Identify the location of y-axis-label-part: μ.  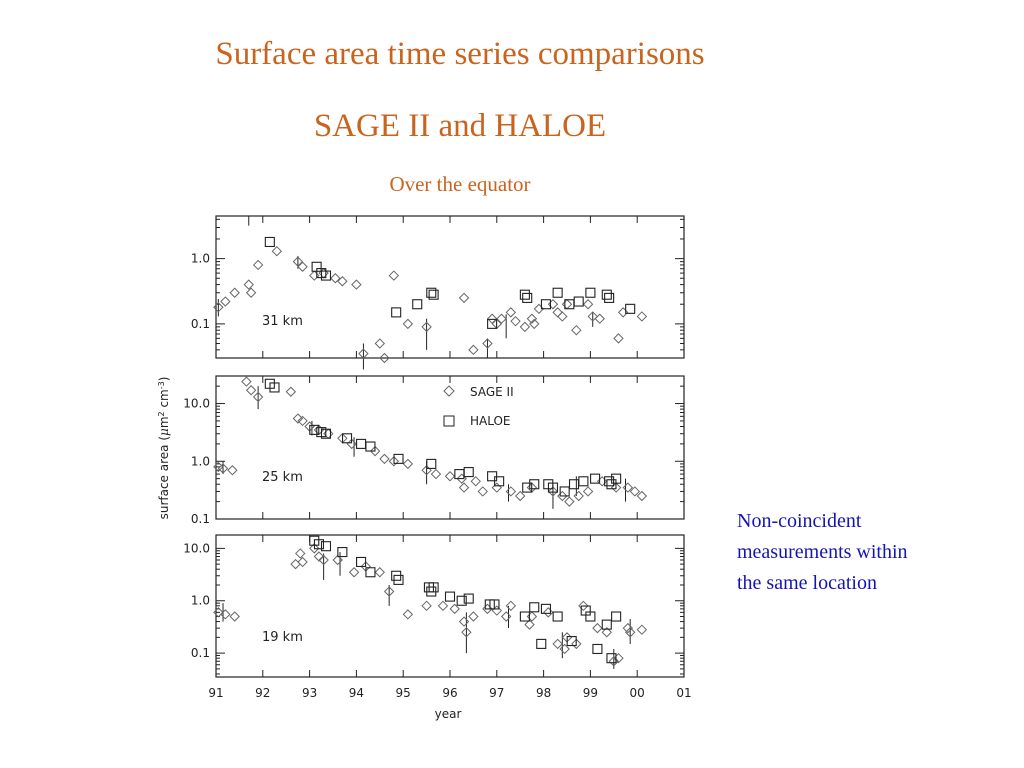
(164, 432).